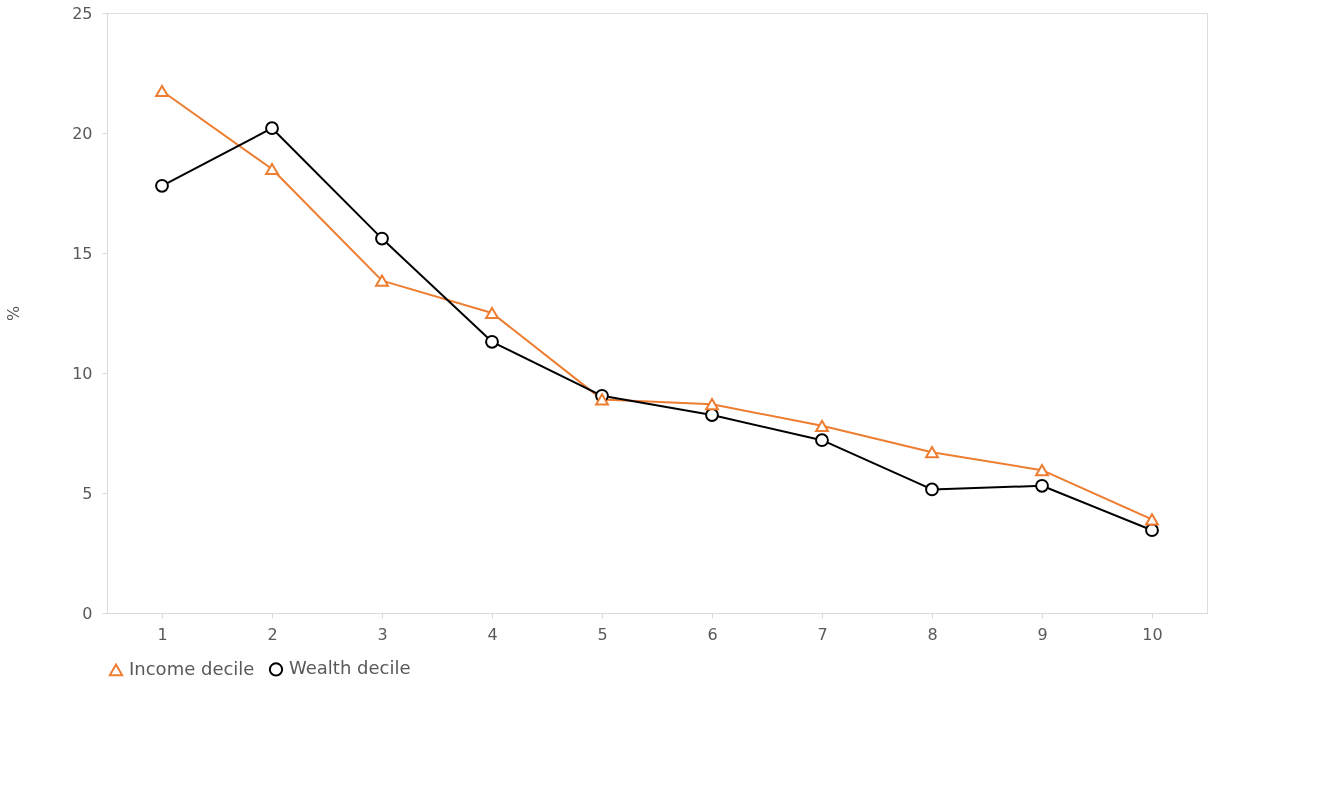 Image resolution: width=1320 pixels, height=807 pixels. What do you see at coordinates (382, 634) in the screenshot?
I see `x-tick-label: 3` at bounding box center [382, 634].